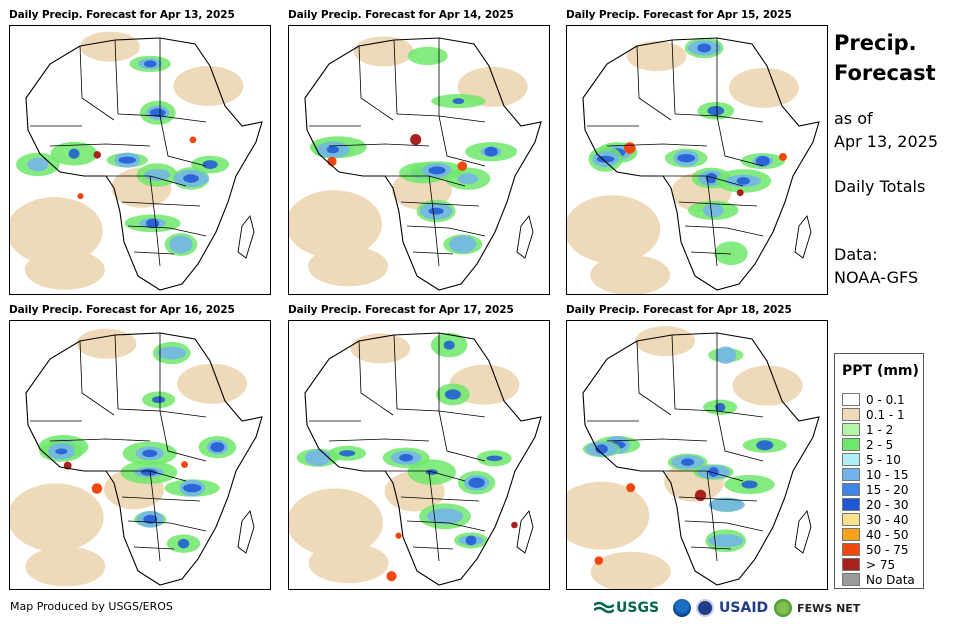 The height and width of the screenshot is (624, 970). I want to click on legend-item: 30 - 40, so click(875, 519).